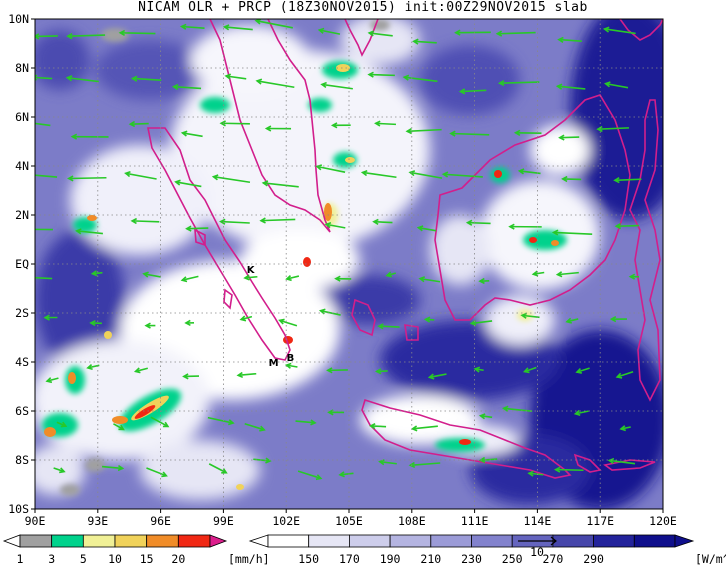  What do you see at coordinates (710, 559) in the screenshot?
I see `olr-legend-unit: [W/m^2]` at bounding box center [710, 559].